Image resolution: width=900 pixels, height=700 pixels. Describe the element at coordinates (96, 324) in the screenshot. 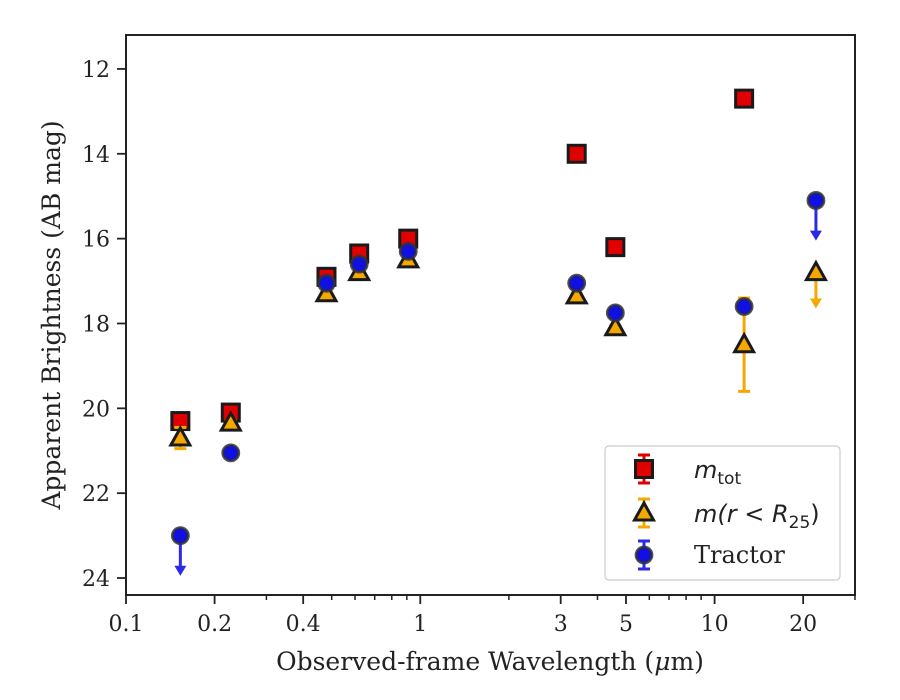

I see `y-tick-label: 18` at that location.